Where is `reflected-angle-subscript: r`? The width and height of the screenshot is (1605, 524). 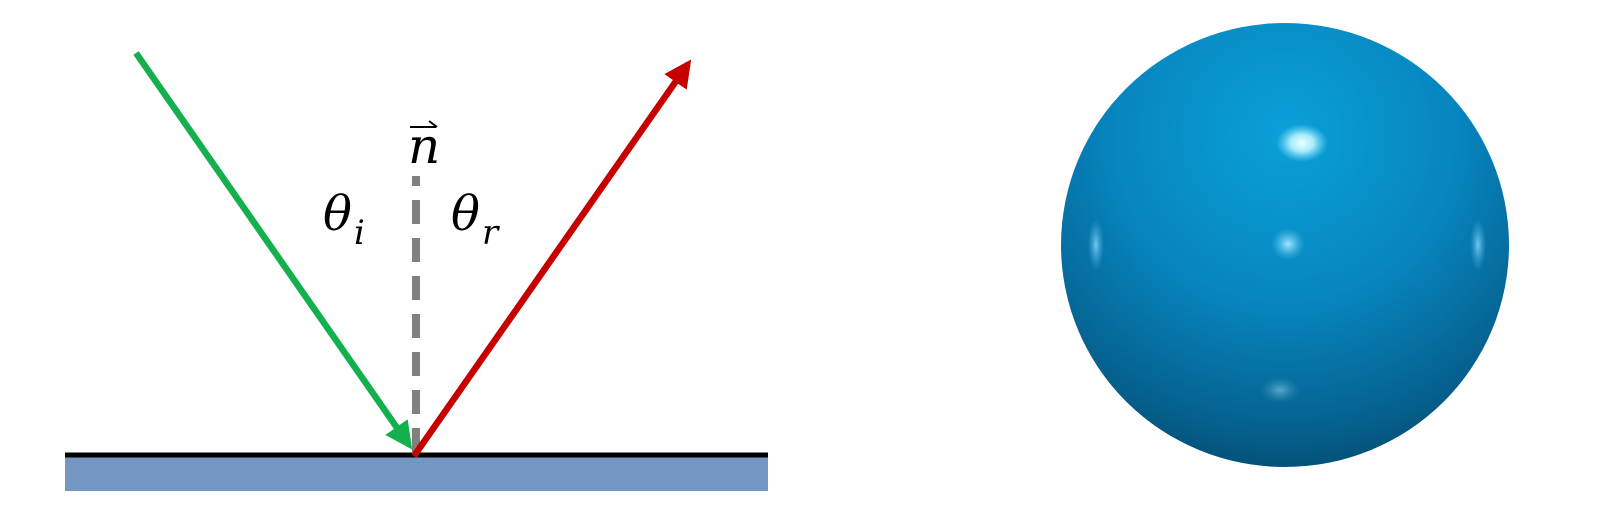 reflected-angle-subscript: r is located at coordinates (491, 233).